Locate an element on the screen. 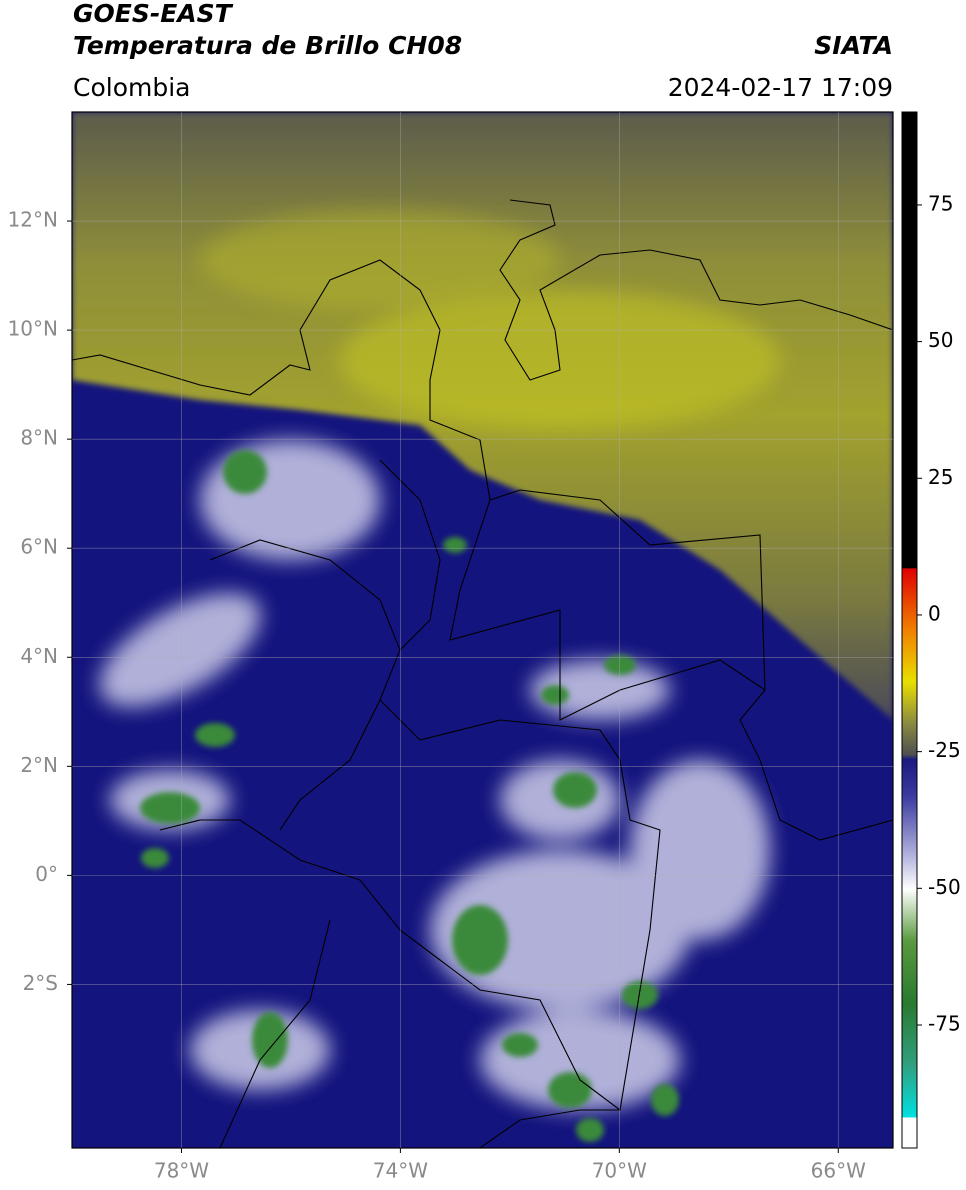 The height and width of the screenshot is (1190, 966). lat-tick-label: 6°N is located at coordinates (39, 547).